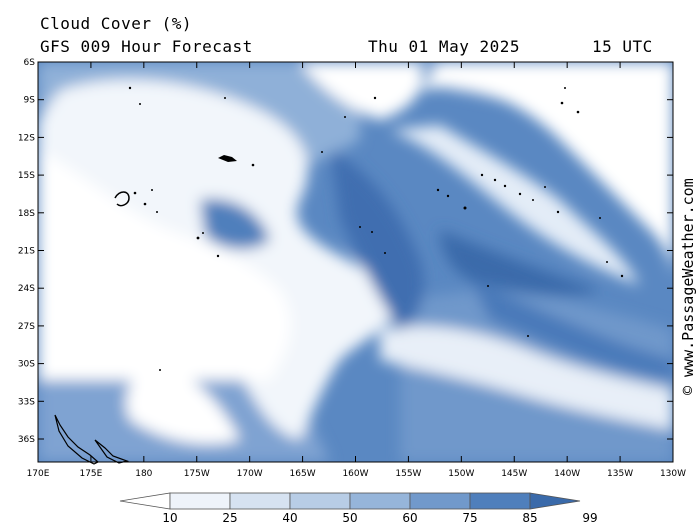 This screenshot has width=700, height=525. What do you see at coordinates (349, 518) in the screenshot?
I see `legend-label: 50` at bounding box center [349, 518].